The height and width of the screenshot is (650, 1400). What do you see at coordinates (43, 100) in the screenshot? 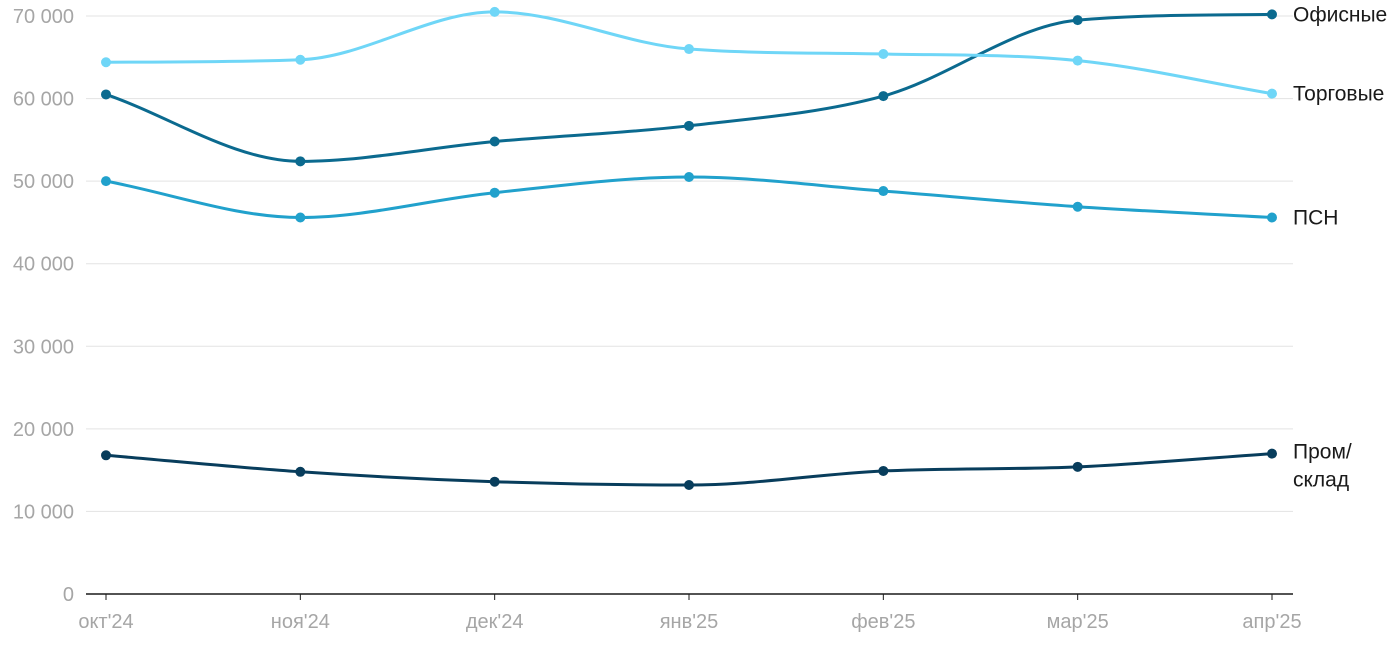
I see `y-tick-label: 60 000` at bounding box center [43, 100].